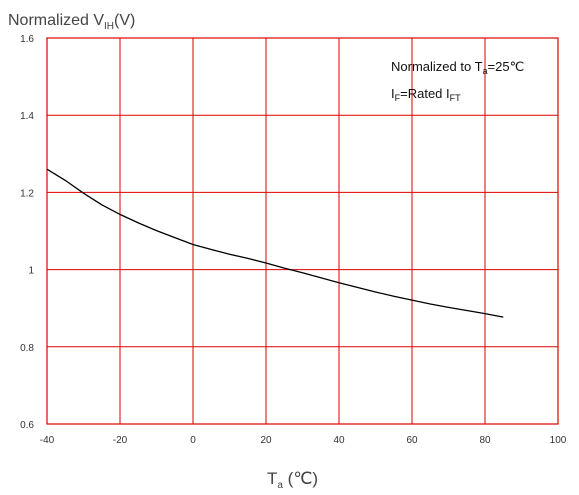 The image size is (579, 495). What do you see at coordinates (339, 440) in the screenshot?
I see `x-tick-label: 40` at bounding box center [339, 440].